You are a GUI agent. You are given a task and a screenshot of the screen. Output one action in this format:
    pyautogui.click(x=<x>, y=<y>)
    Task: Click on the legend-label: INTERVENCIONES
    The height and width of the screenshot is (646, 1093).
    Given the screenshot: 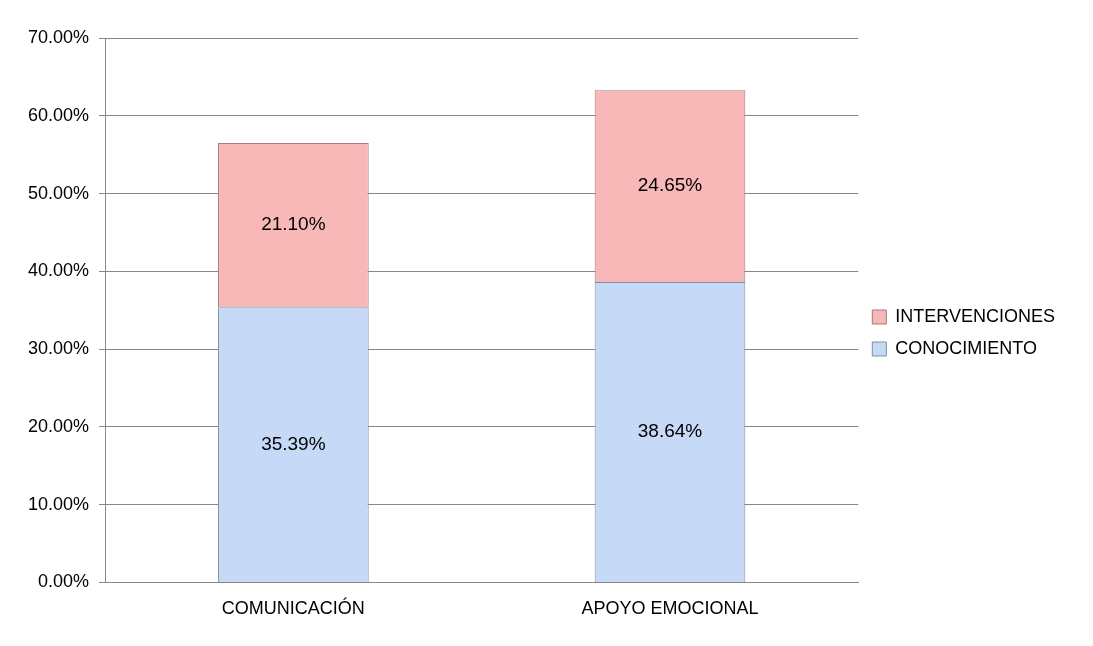 What is the action you would take?
    pyautogui.click(x=975, y=315)
    